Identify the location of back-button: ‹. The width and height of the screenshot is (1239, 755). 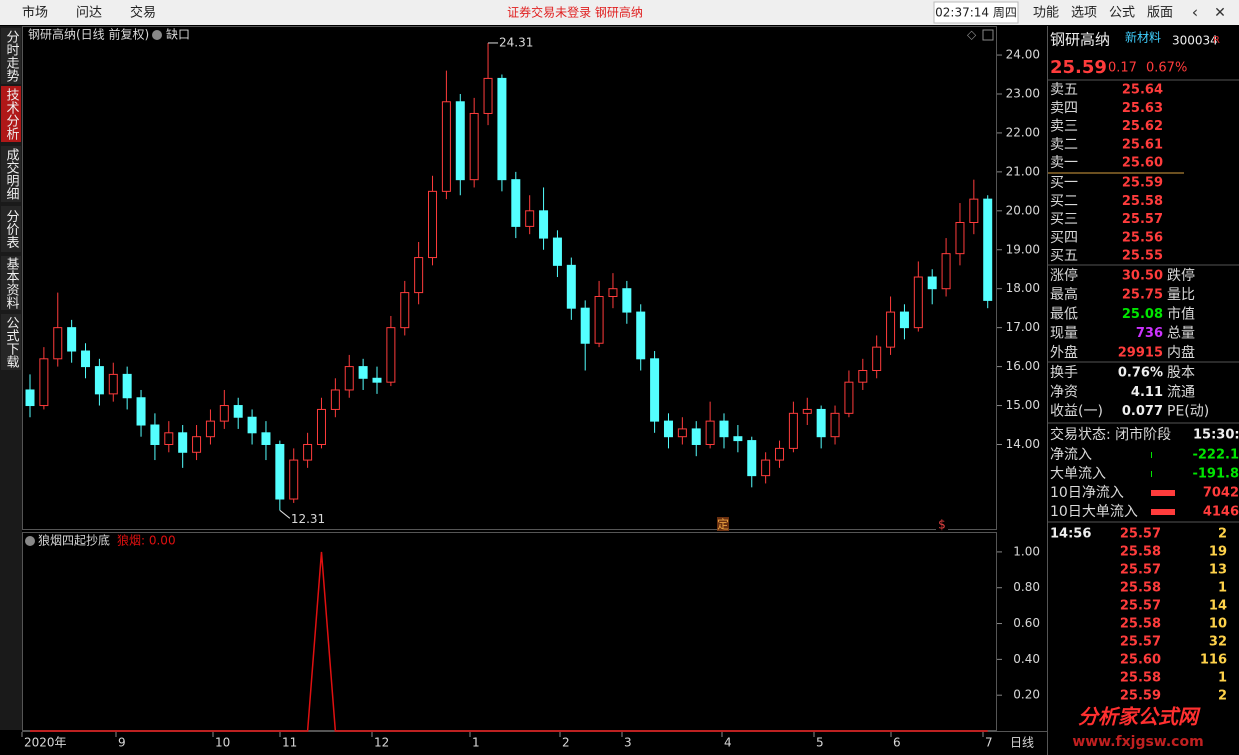
(1195, 12).